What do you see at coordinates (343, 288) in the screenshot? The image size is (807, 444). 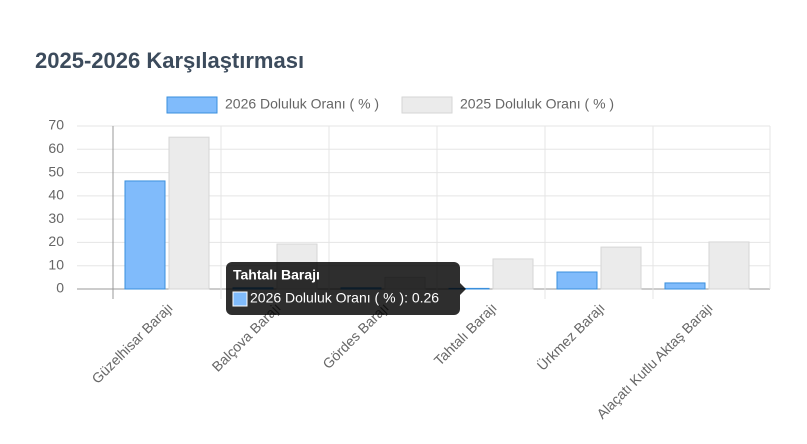 I see `tooltip-box` at bounding box center [343, 288].